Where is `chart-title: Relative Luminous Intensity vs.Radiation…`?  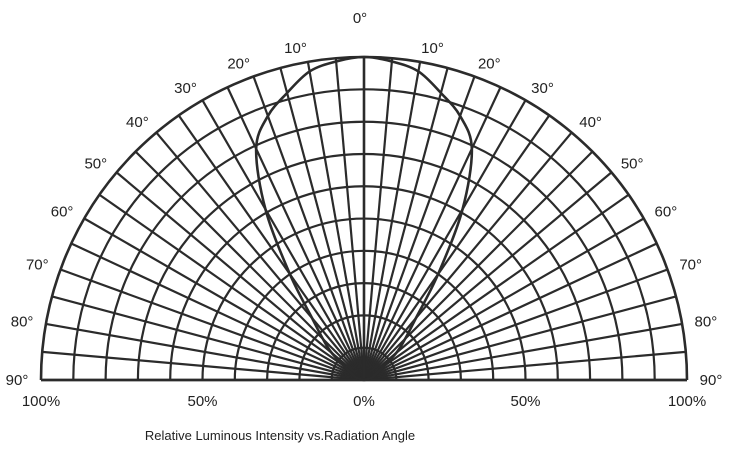 chart-title: Relative Luminous Intensity vs.Radiation… is located at coordinates (280, 435).